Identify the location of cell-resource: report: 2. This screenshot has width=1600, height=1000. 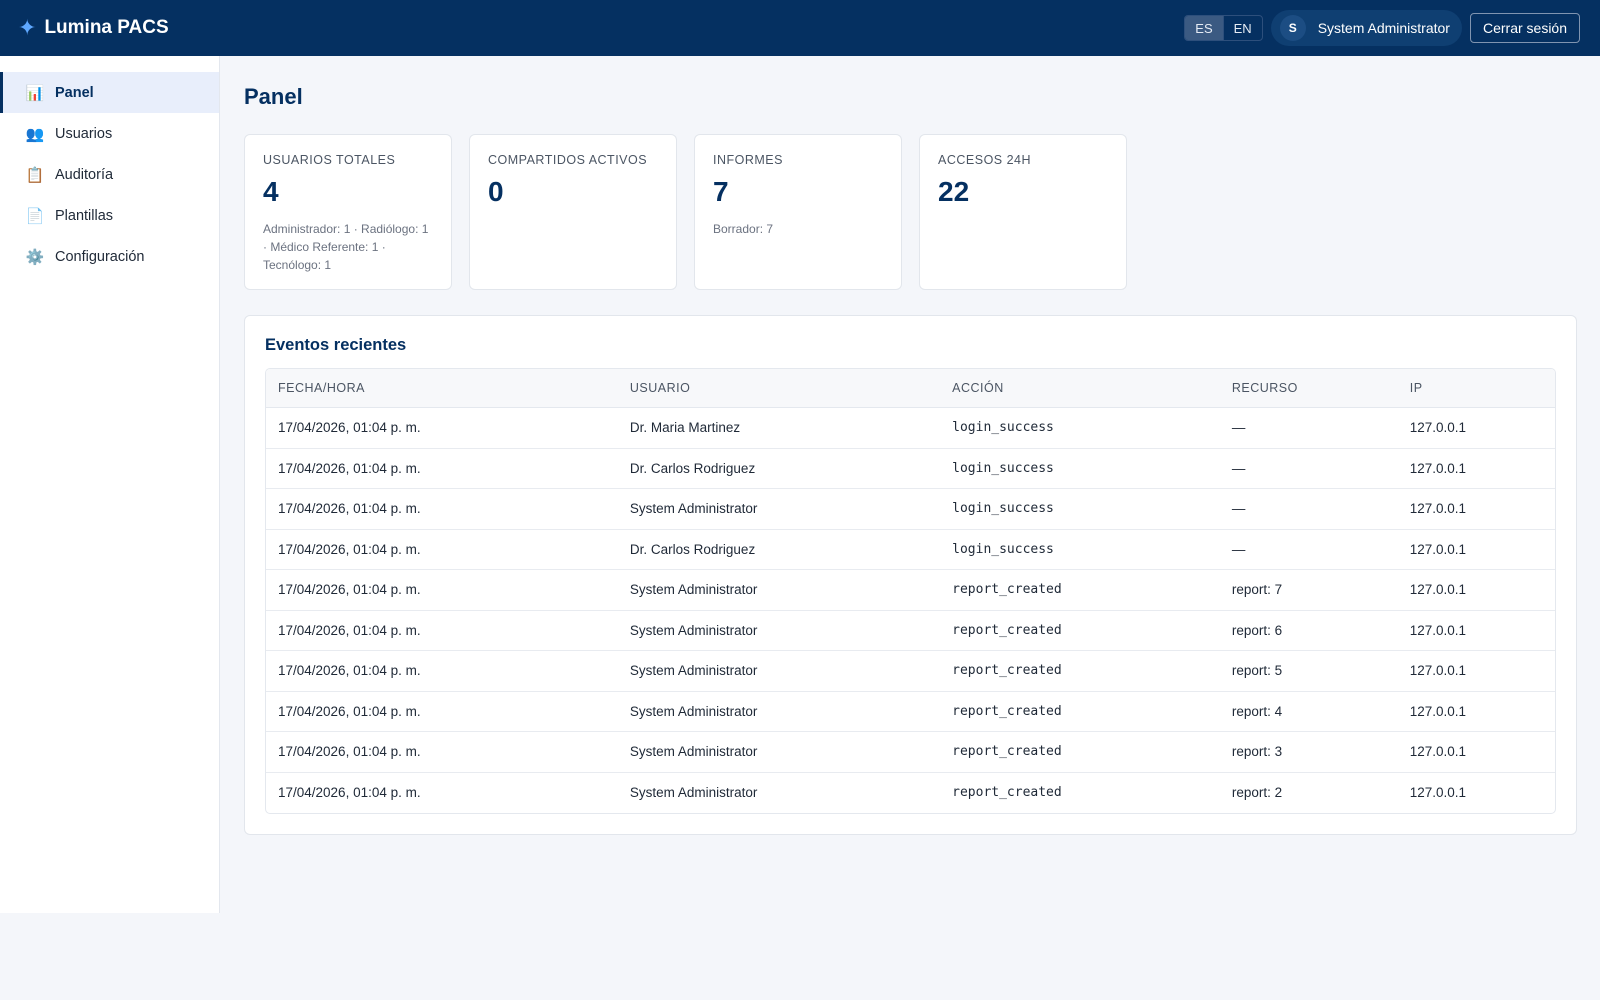
(1257, 793).